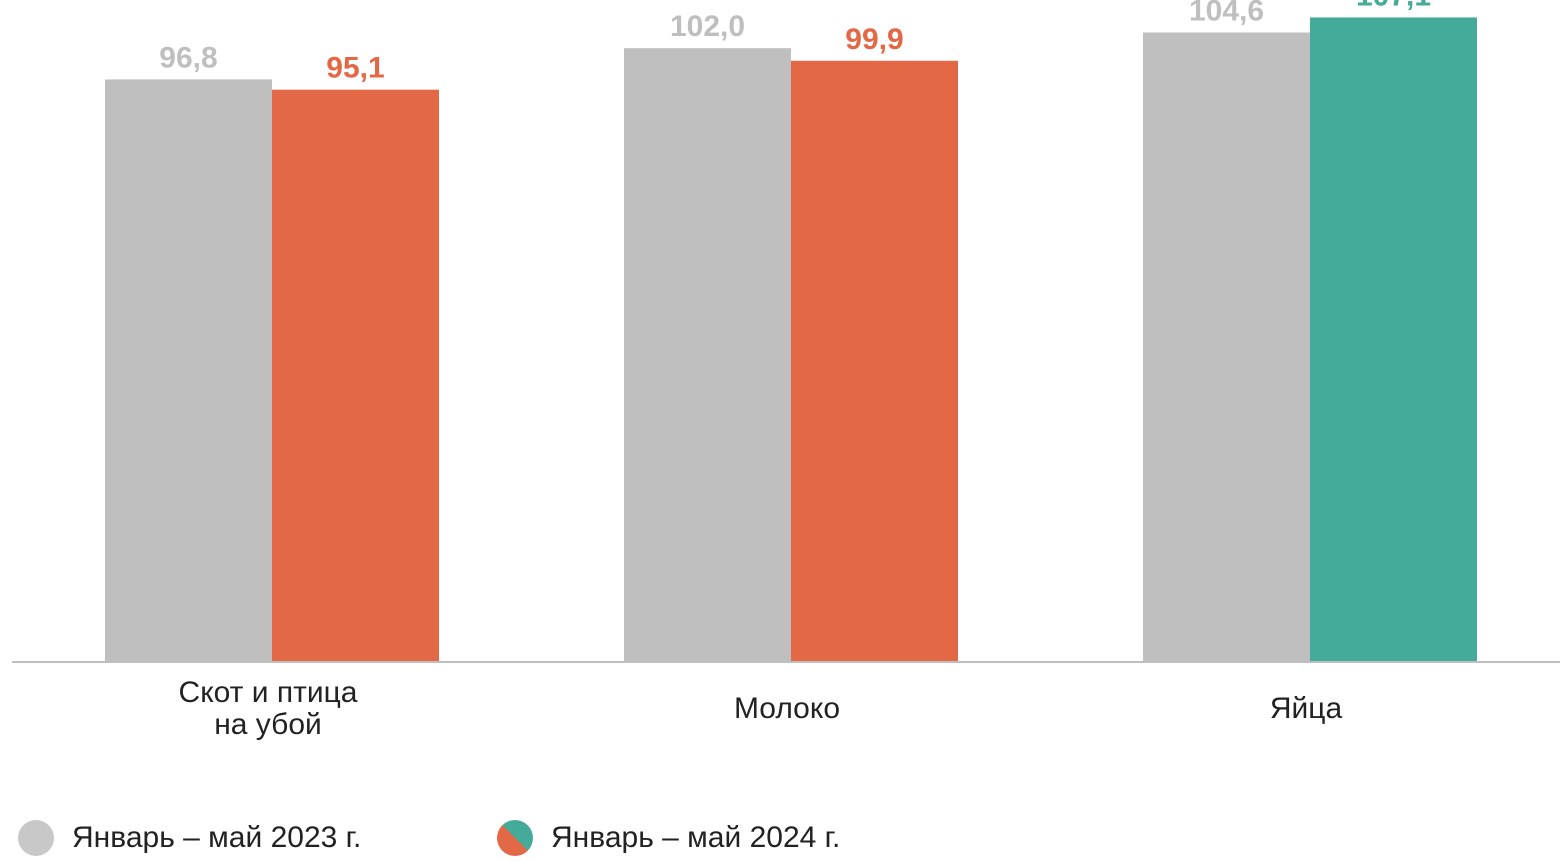  I want to click on bar-s1-c1, so click(874, 361).